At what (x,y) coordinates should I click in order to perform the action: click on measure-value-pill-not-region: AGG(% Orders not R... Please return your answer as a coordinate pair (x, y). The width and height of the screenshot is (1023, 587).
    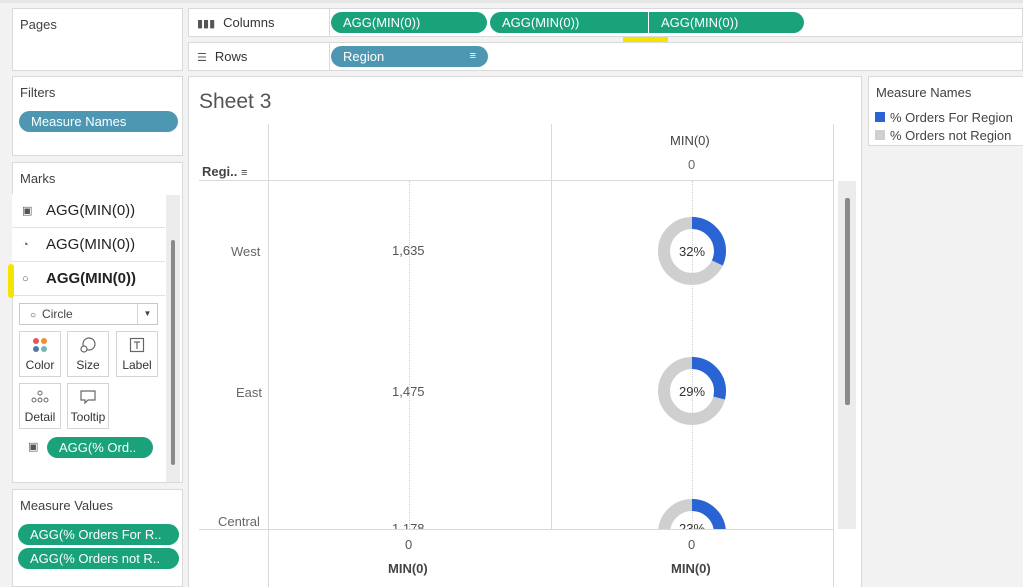
    Looking at the image, I should click on (98, 558).